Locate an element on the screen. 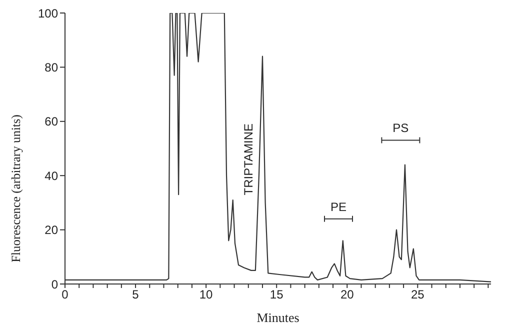  y-tick-label: 40 is located at coordinates (51, 175).